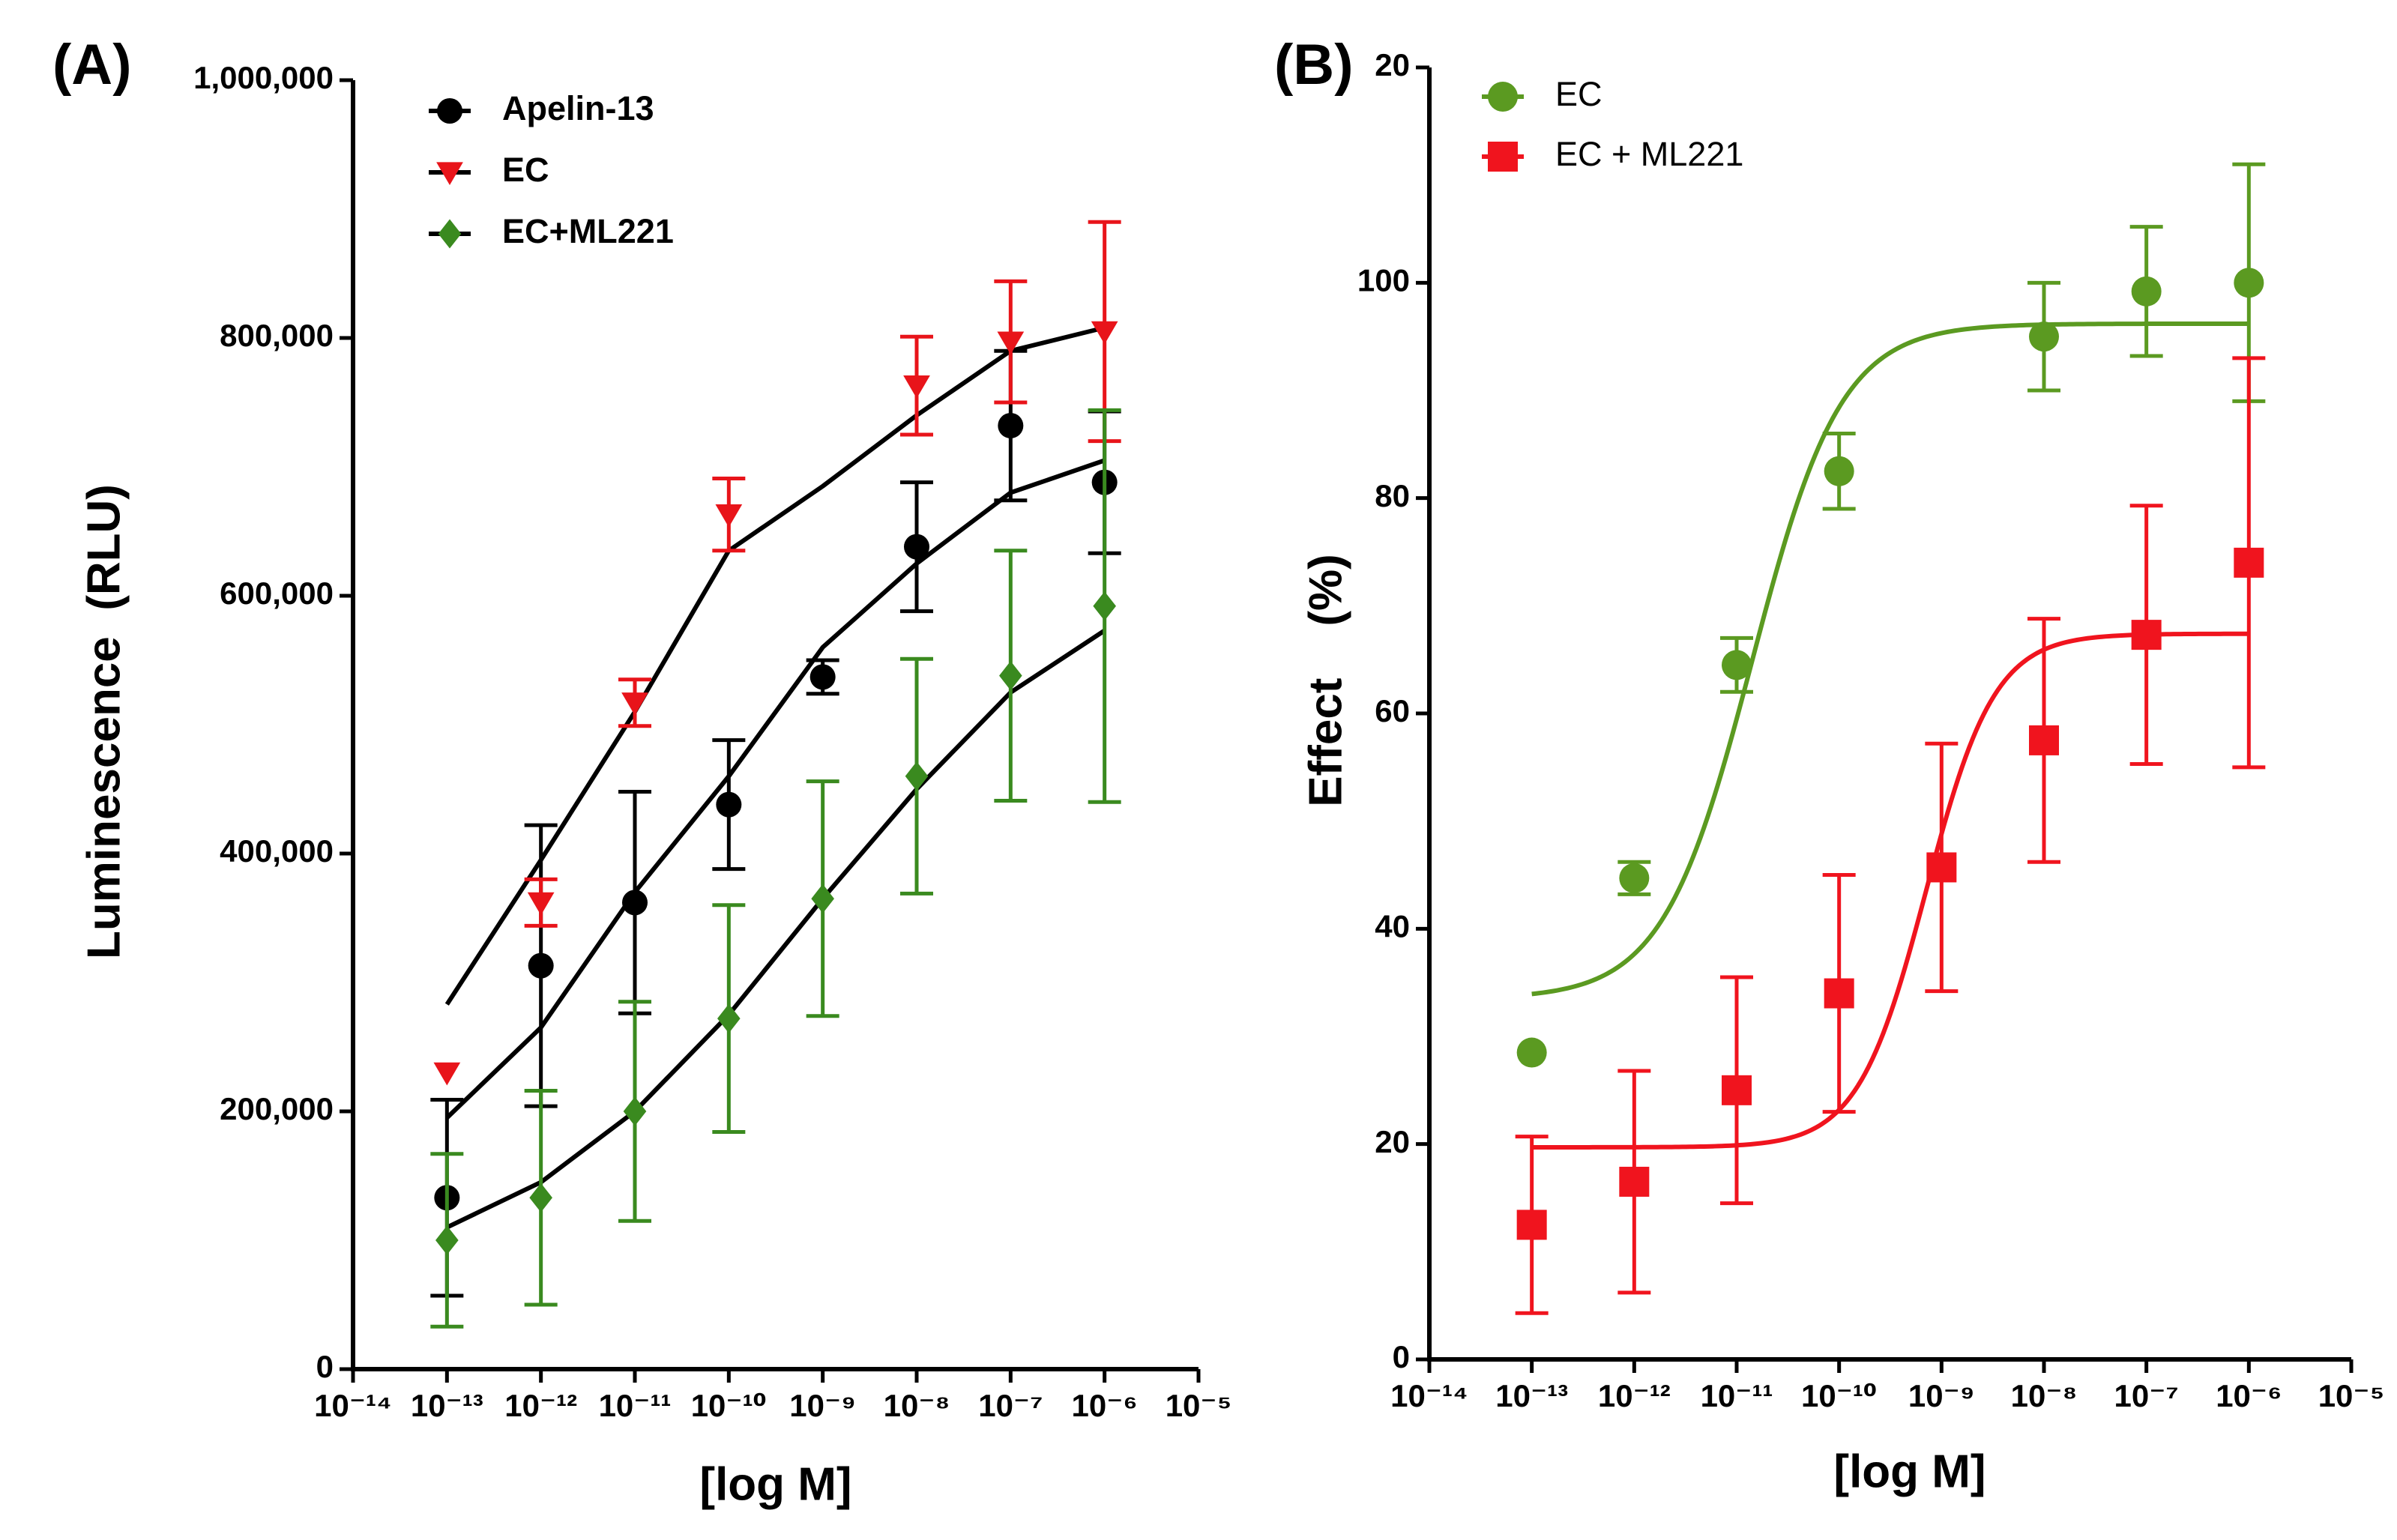 The image size is (2397, 1540). I want to click on y-axis-title: Effect (%), so click(1325, 680).